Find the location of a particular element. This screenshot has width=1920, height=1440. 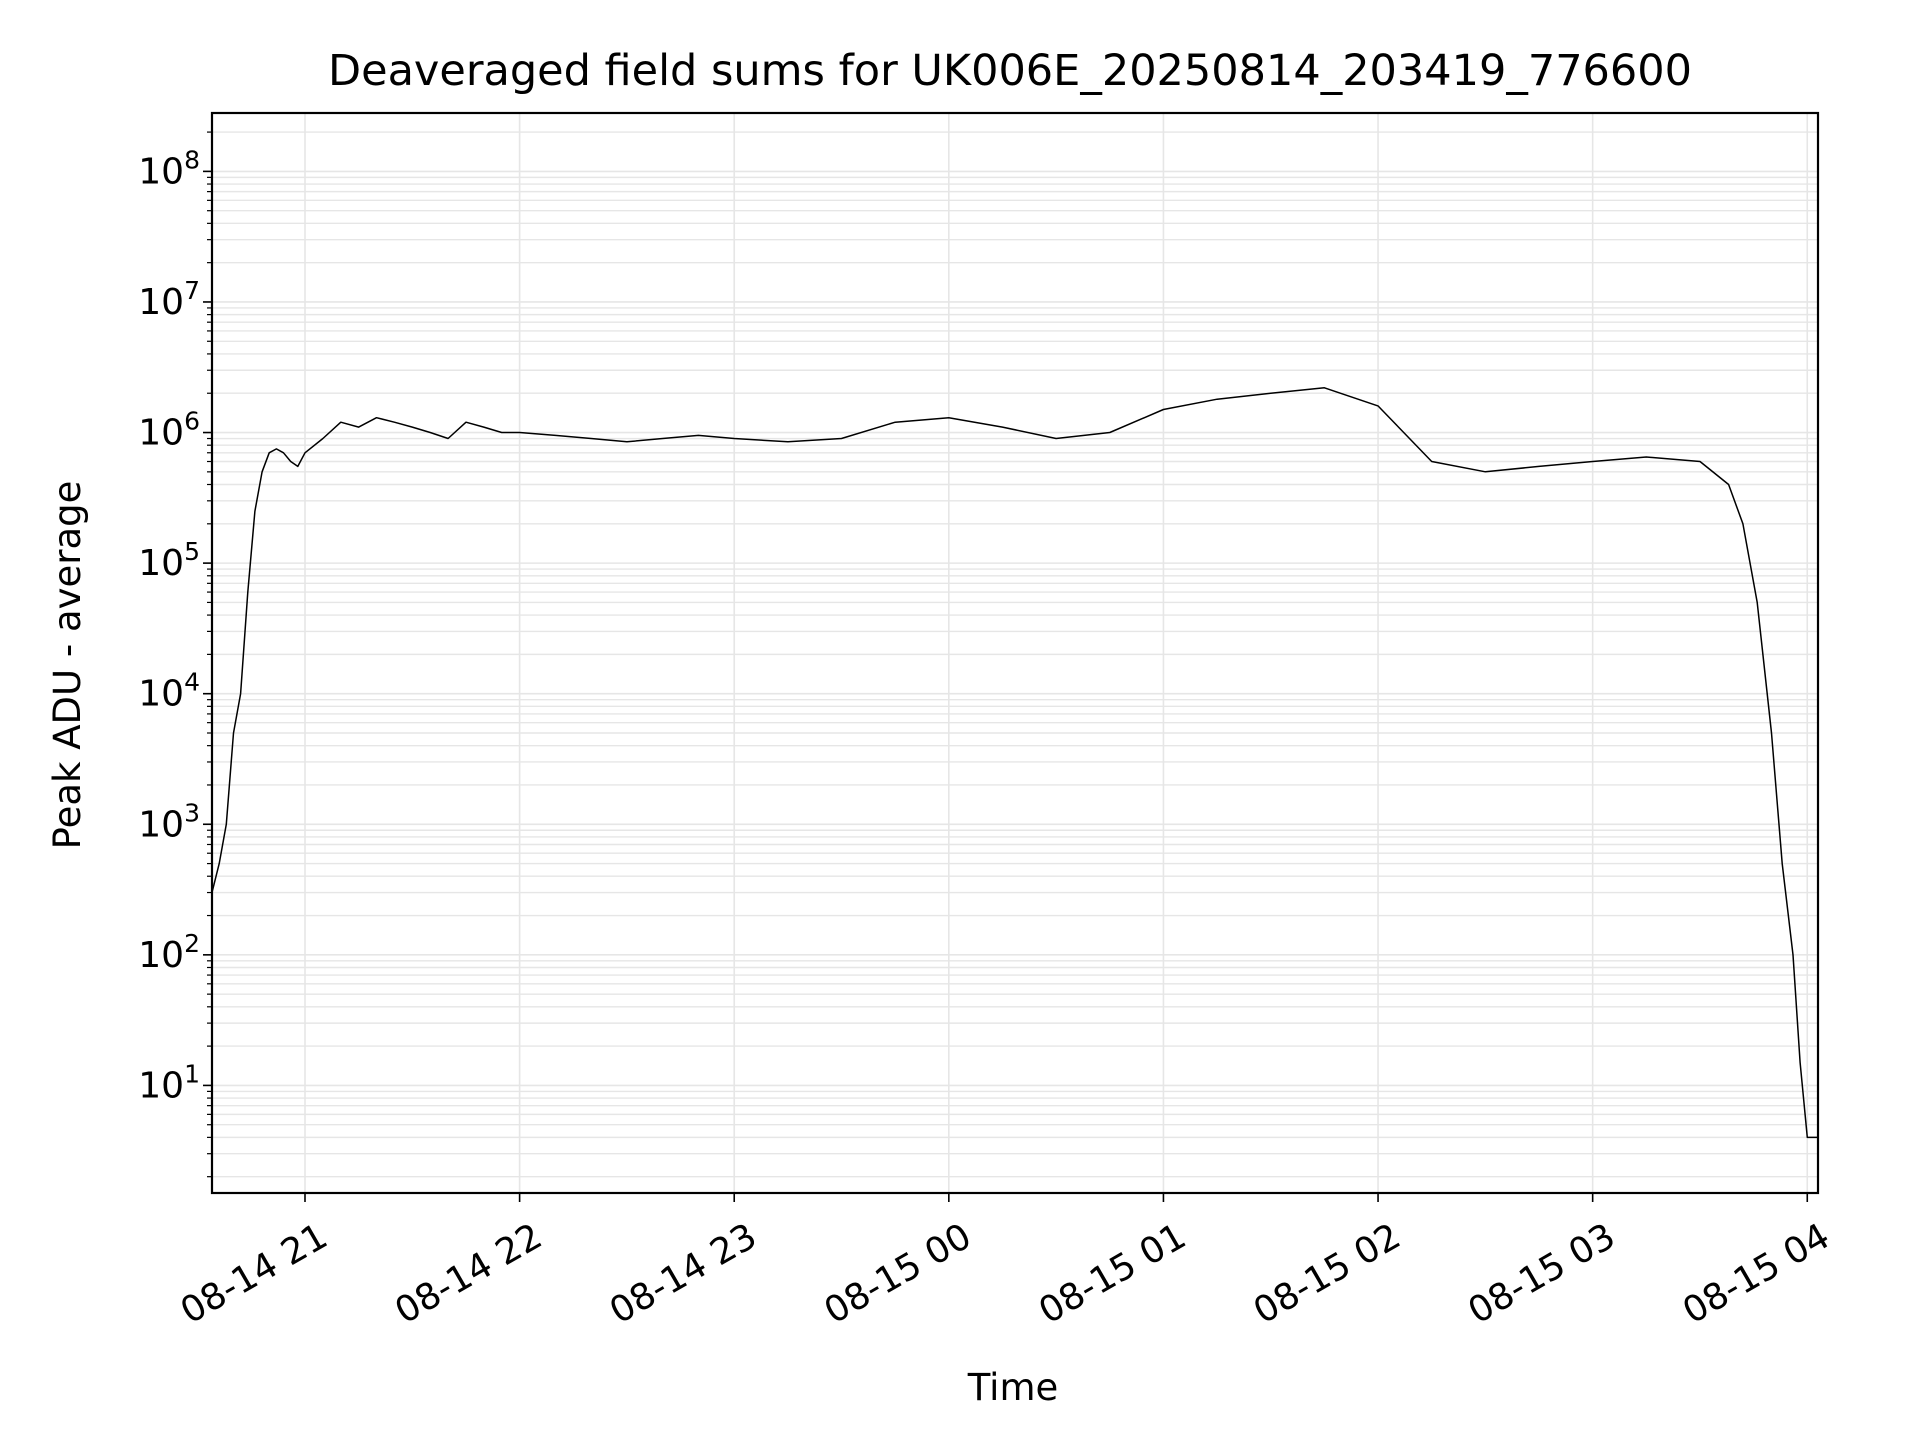

x-tick-label: 08-14 22 is located at coordinates (468, 1274).